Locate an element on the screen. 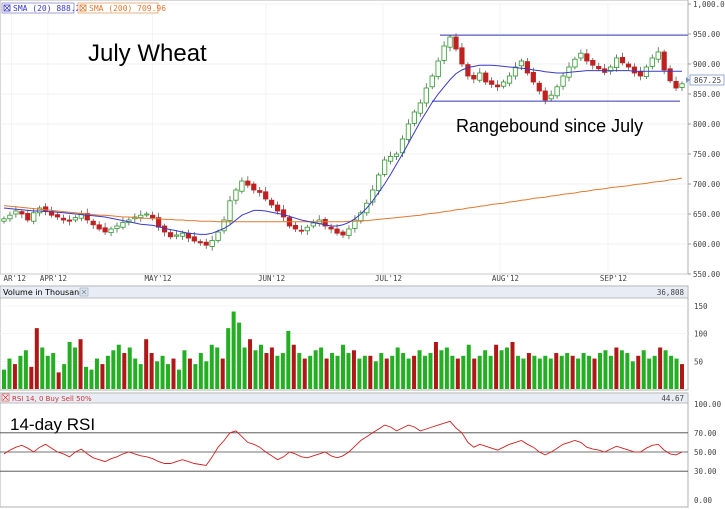 The height and width of the screenshot is (509, 725). range-annotation: Rangebound since July is located at coordinates (549, 126).